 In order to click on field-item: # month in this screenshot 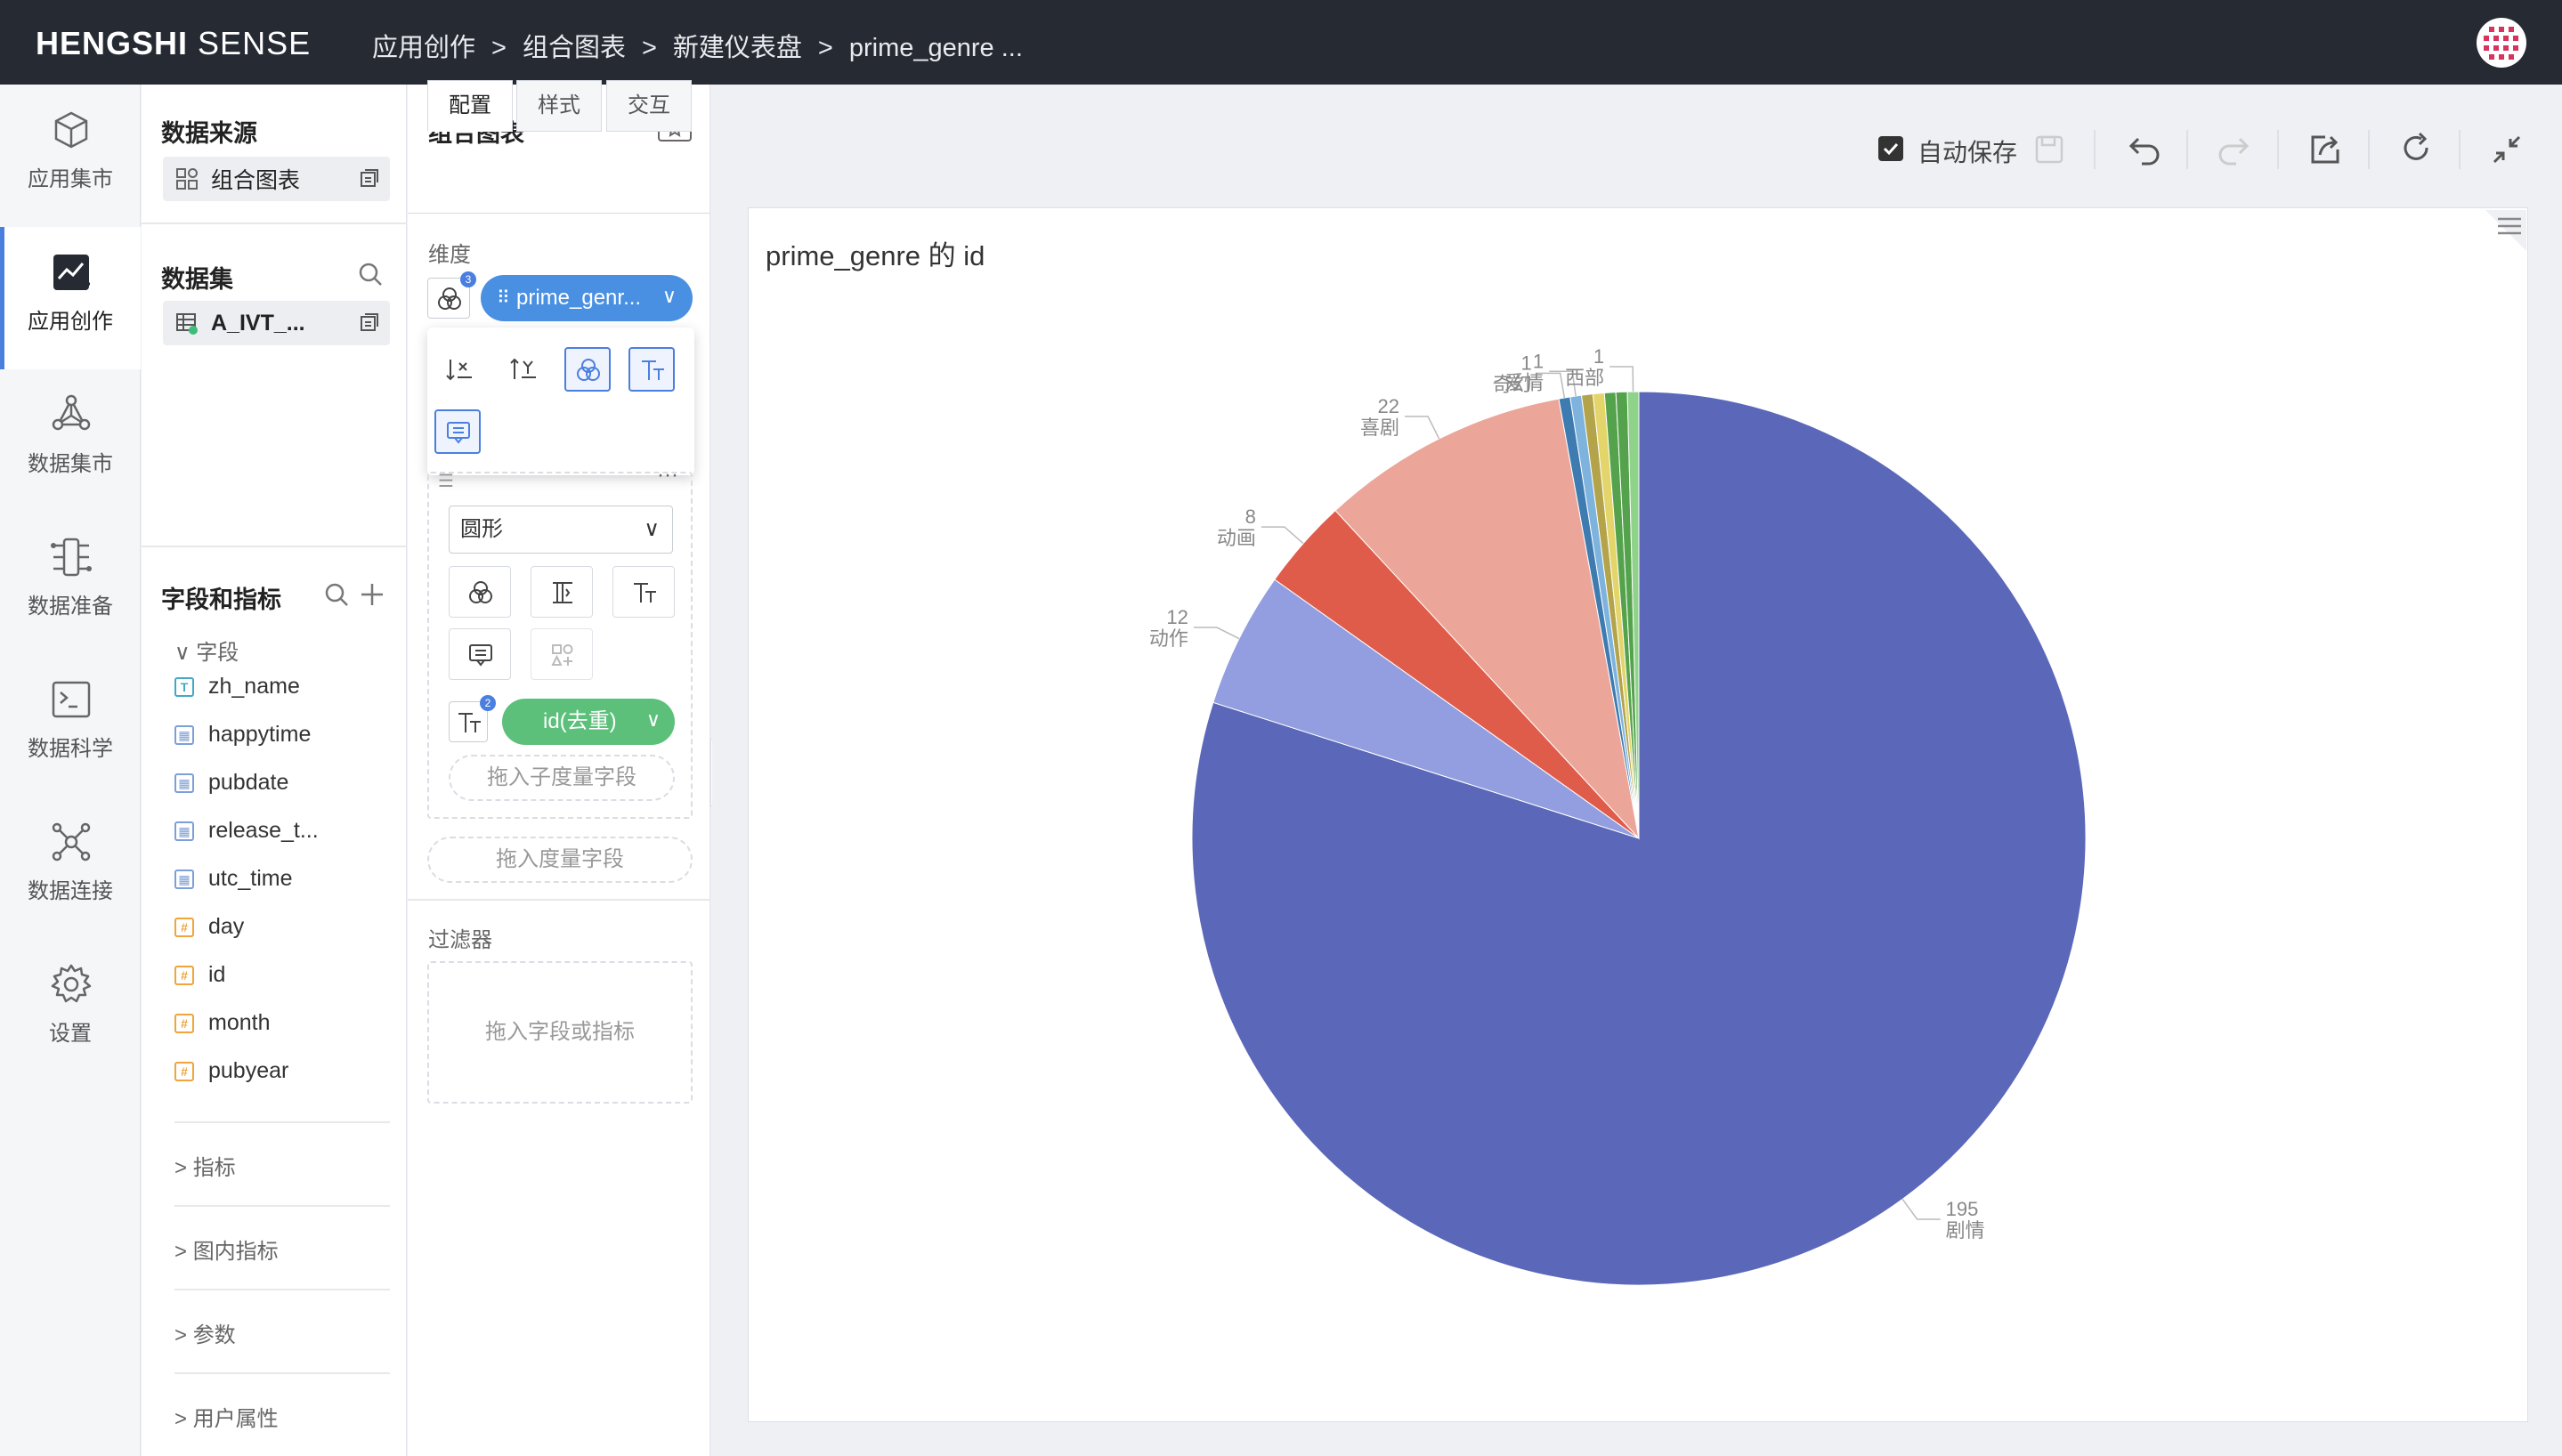, I will do `click(222, 1023)`.